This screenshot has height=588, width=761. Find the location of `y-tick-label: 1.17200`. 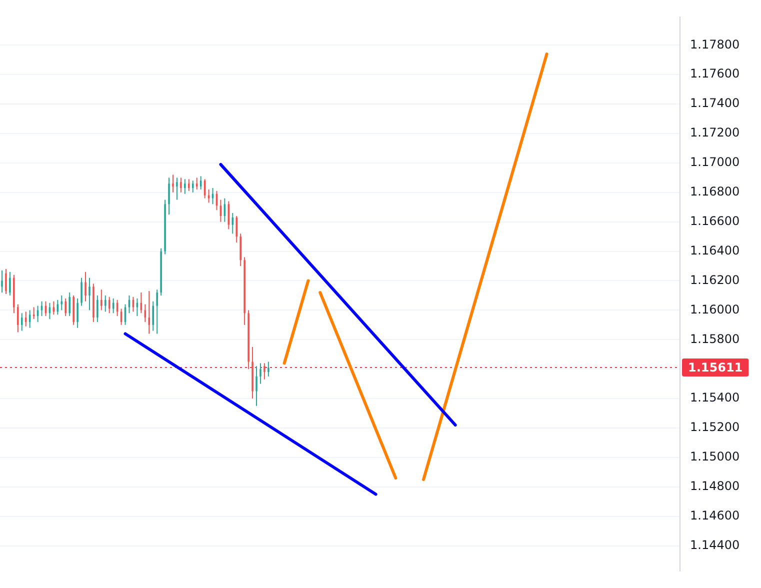

y-tick-label: 1.17200 is located at coordinates (715, 133).